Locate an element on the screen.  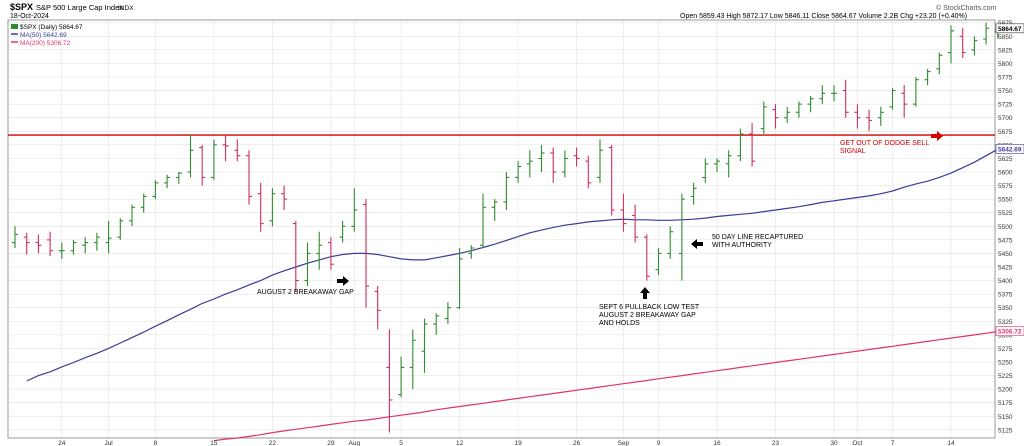
last-price-tag-box is located at coordinates (1009, 28).